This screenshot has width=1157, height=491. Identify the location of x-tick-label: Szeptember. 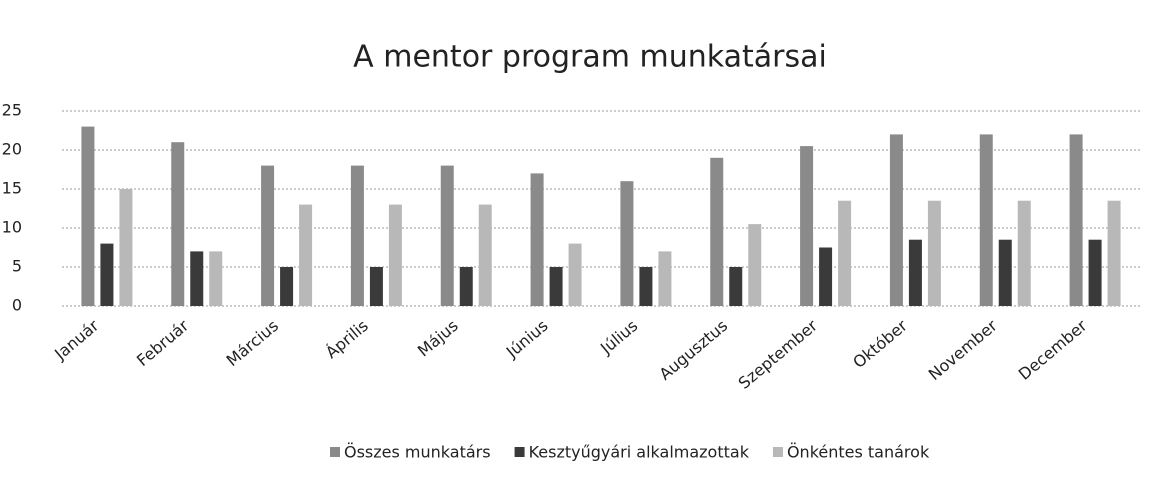
(778, 354).